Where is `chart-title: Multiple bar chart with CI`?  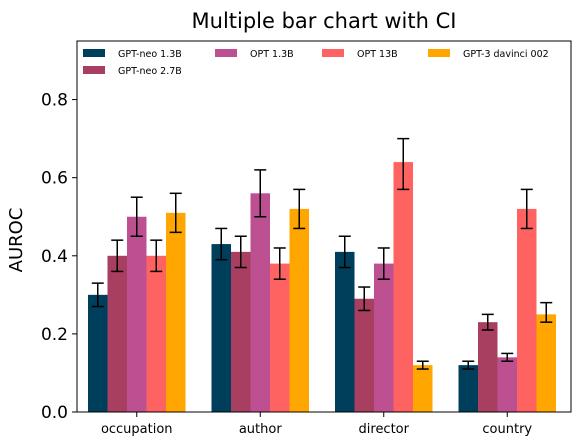 chart-title: Multiple bar chart with CI is located at coordinates (324, 21).